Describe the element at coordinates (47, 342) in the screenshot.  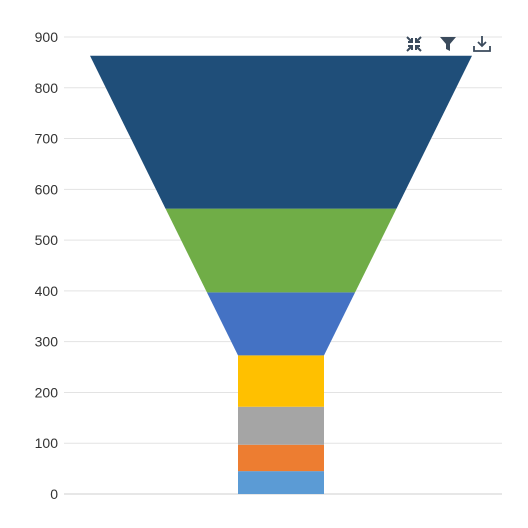
I see `y-tick-label: 300` at that location.